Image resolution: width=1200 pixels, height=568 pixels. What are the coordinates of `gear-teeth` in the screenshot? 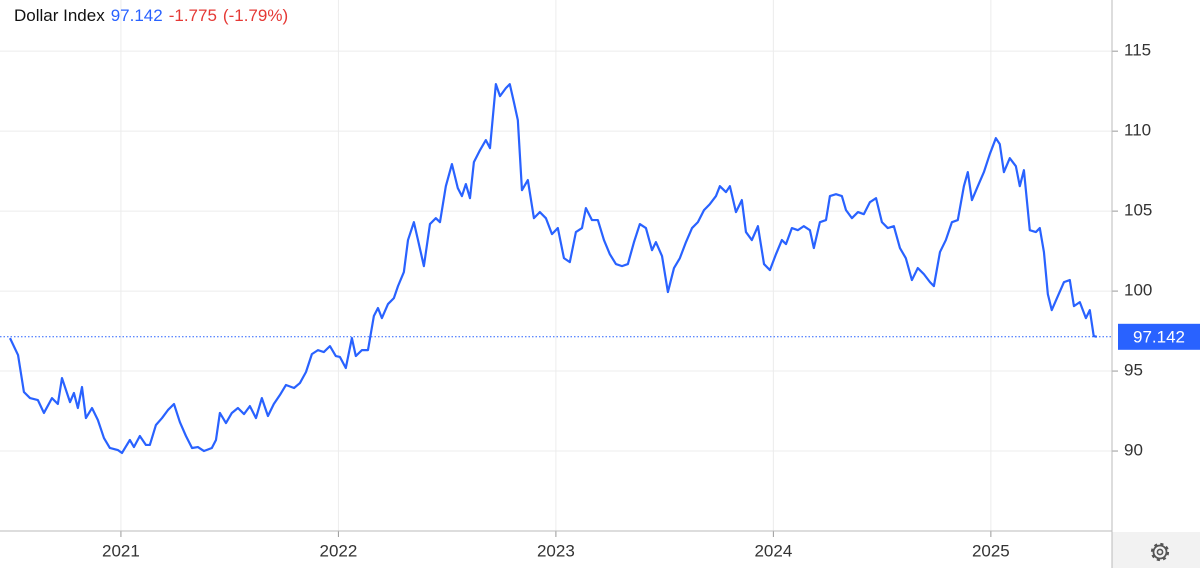 It's located at (1160, 552).